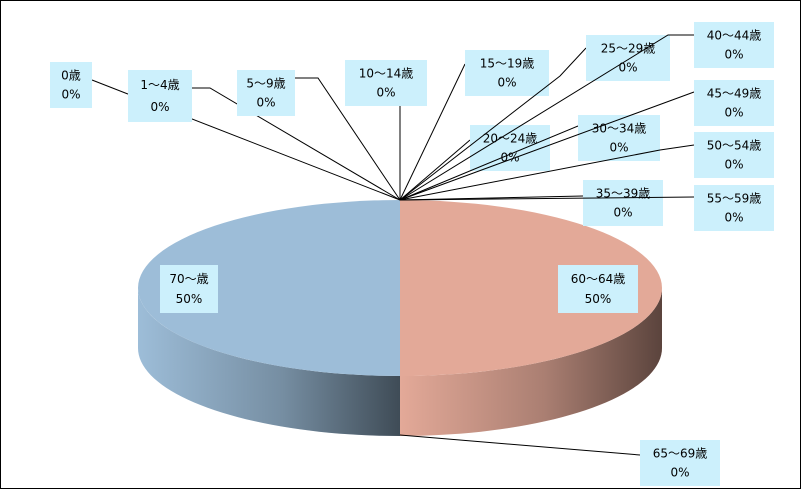 The height and width of the screenshot is (493, 801). What do you see at coordinates (598, 279) in the screenshot?
I see `category-label: 60～64歳` at bounding box center [598, 279].